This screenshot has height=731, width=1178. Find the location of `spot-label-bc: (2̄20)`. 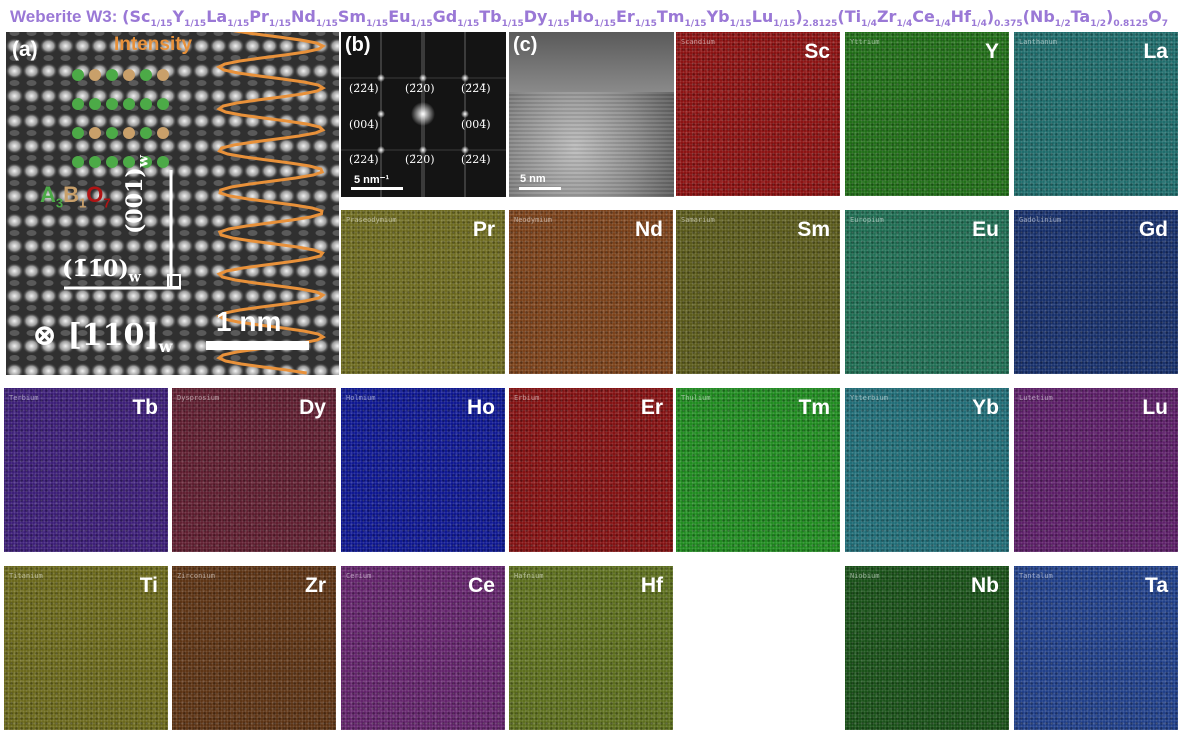

spot-label-bc: (2̄20) is located at coordinates (420, 159).